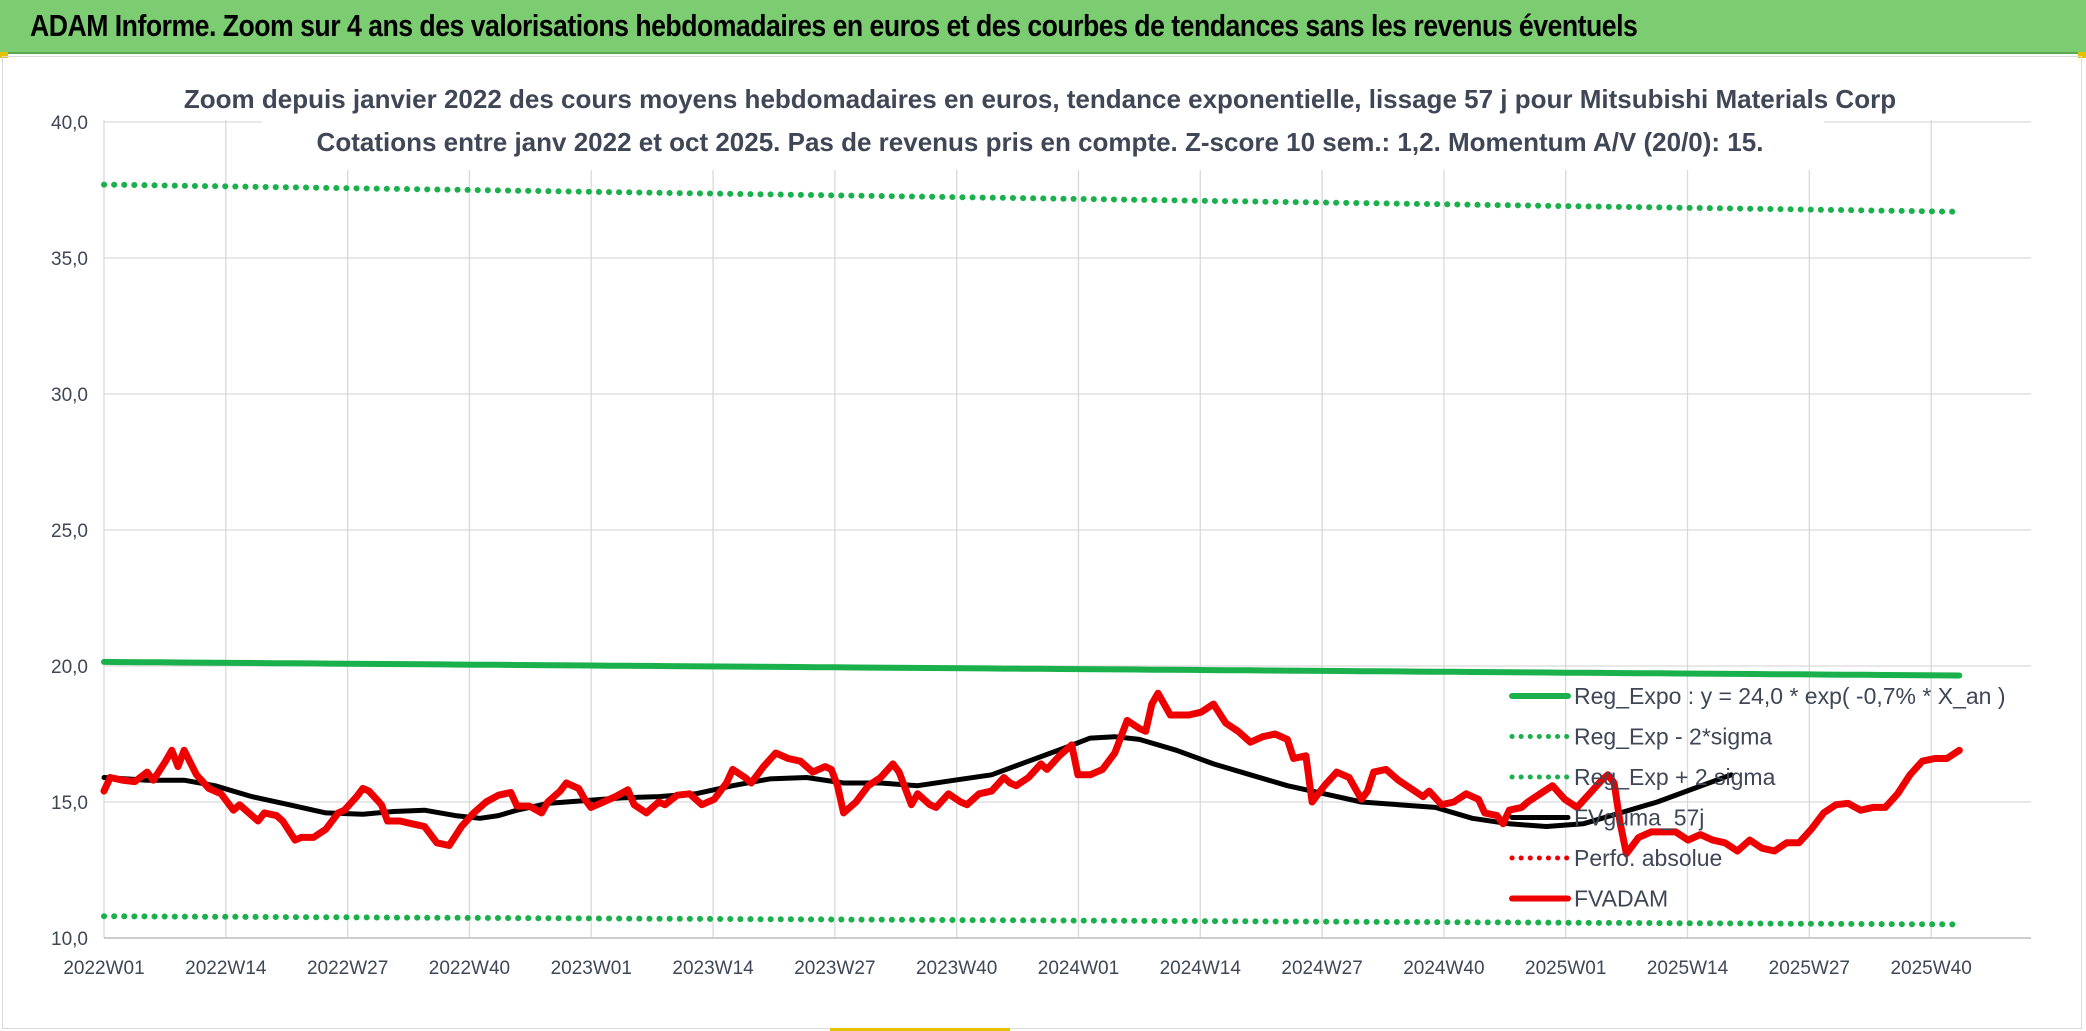 This screenshot has height=1031, width=2086. I want to click on y-tick-label: 30,0, so click(69, 395).